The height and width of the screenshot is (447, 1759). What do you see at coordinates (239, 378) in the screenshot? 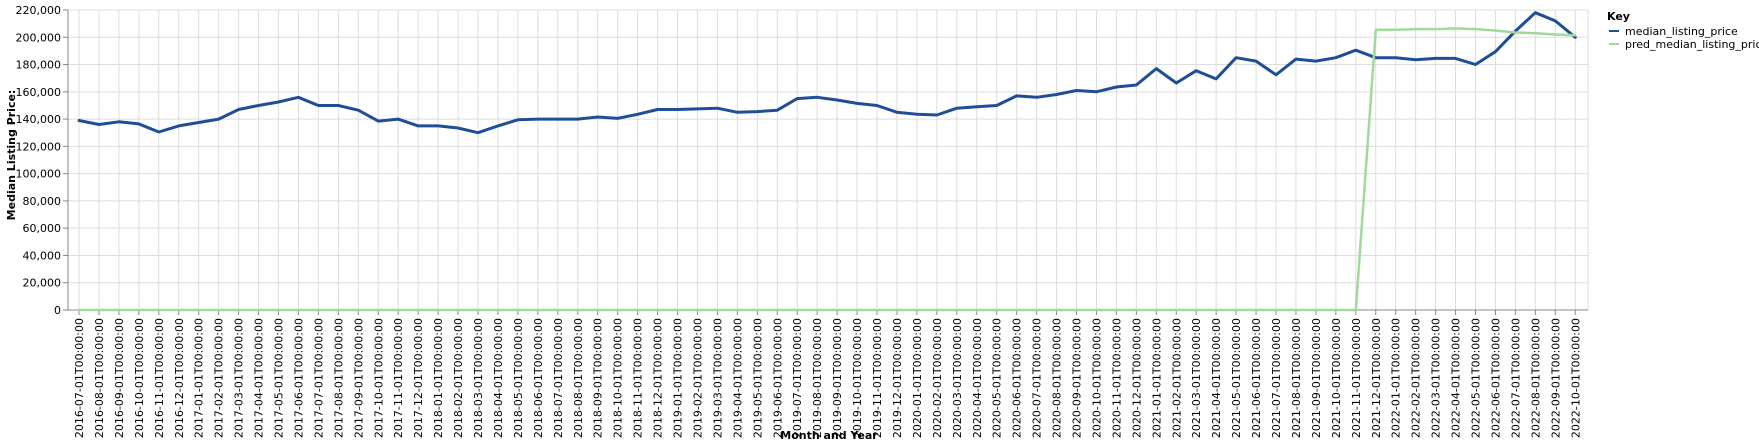
I see `x-tick-label: 2017-03-01T00:00:00` at bounding box center [239, 378].